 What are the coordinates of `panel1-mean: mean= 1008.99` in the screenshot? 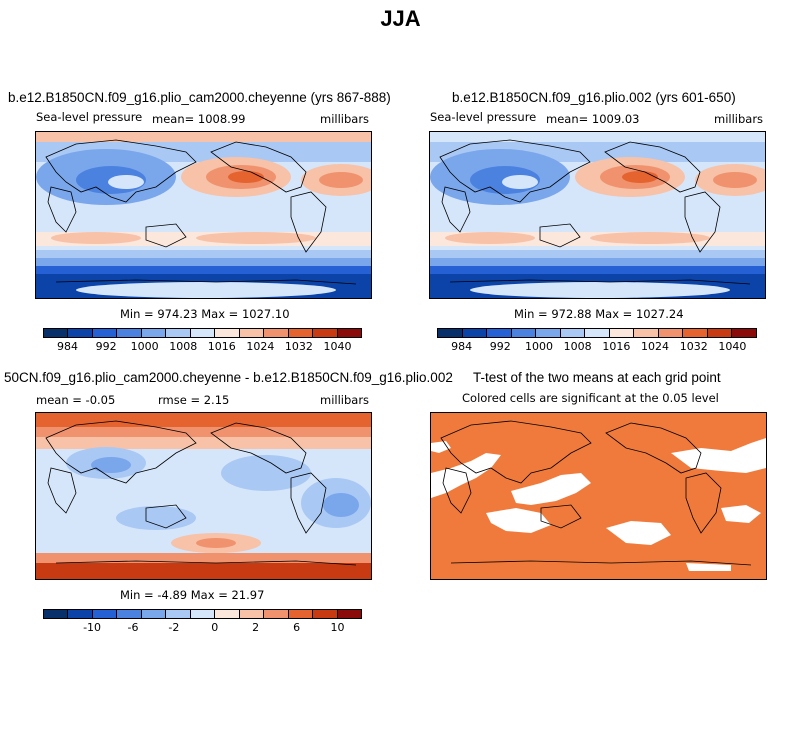 It's located at (199, 119).